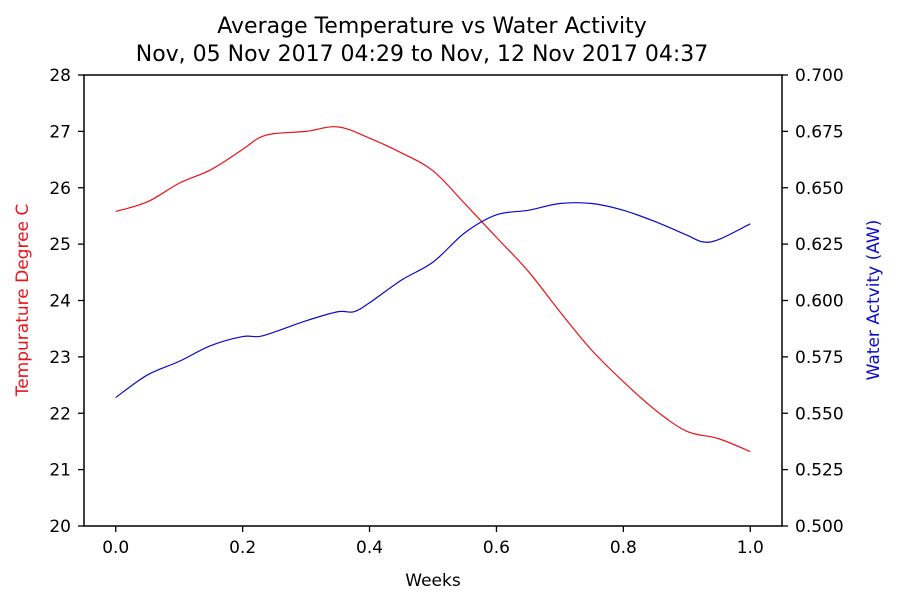  Describe the element at coordinates (431, 26) in the screenshot. I see `chart-title: Average Temperature vs Water Activity` at that location.